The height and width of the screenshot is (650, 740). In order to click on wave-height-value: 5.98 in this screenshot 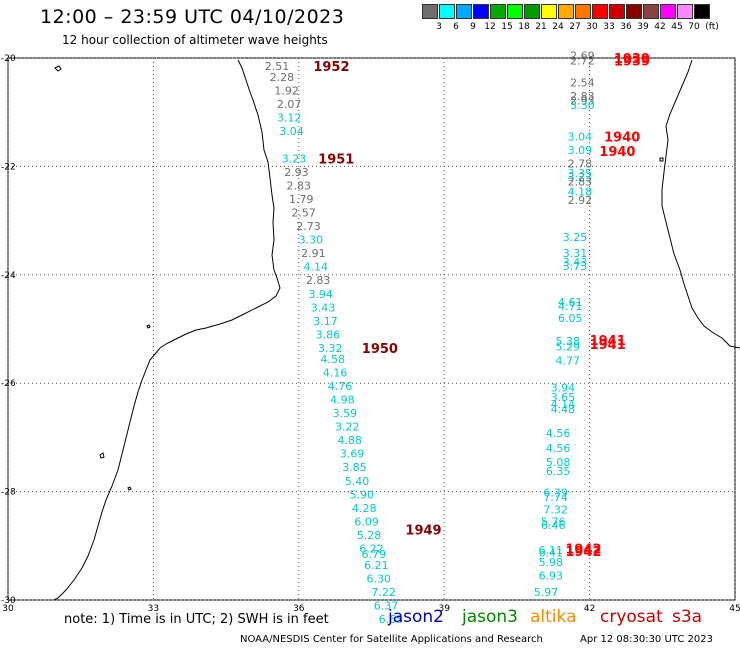, I will do `click(551, 562)`.